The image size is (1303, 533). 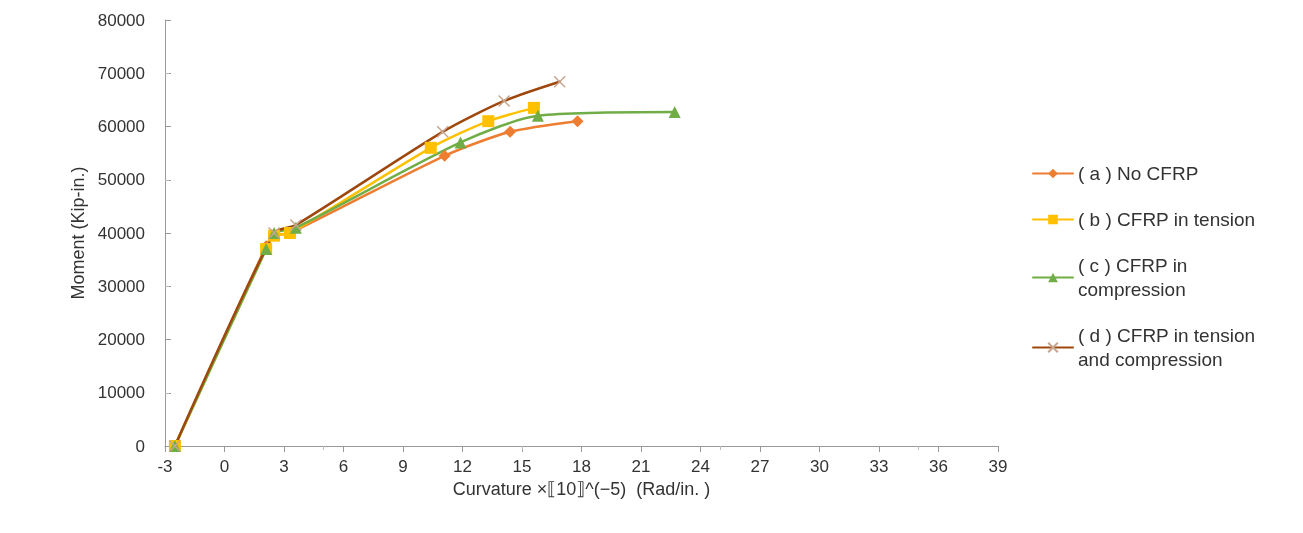 I want to click on x-tick-label: 33, so click(x=879, y=466).